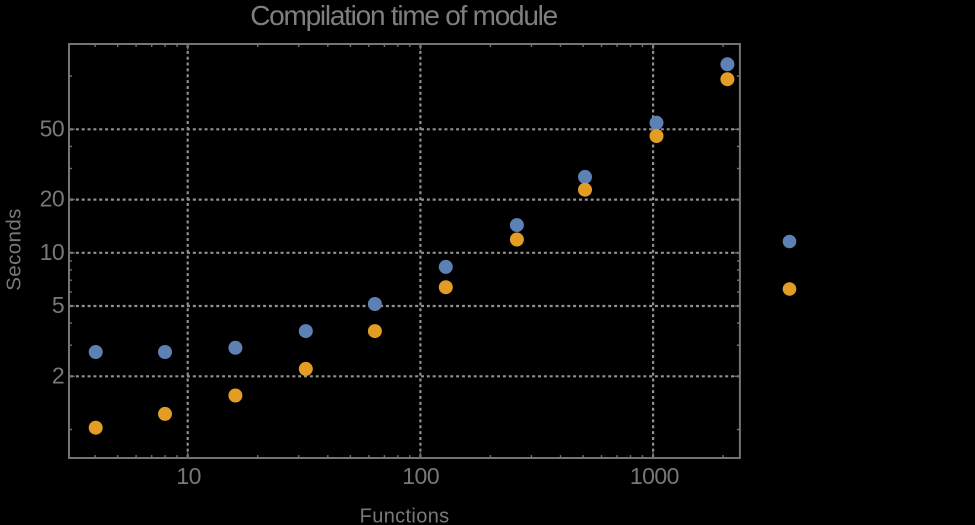 Image resolution: width=975 pixels, height=525 pixels. What do you see at coordinates (403, 15) in the screenshot?
I see `svg-text: Compilation time of module` at bounding box center [403, 15].